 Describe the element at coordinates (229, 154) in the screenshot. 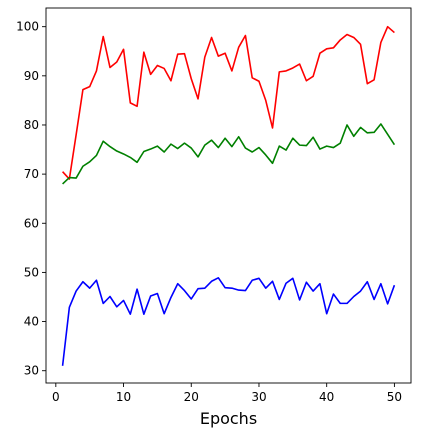

I see `series-line-green` at that location.